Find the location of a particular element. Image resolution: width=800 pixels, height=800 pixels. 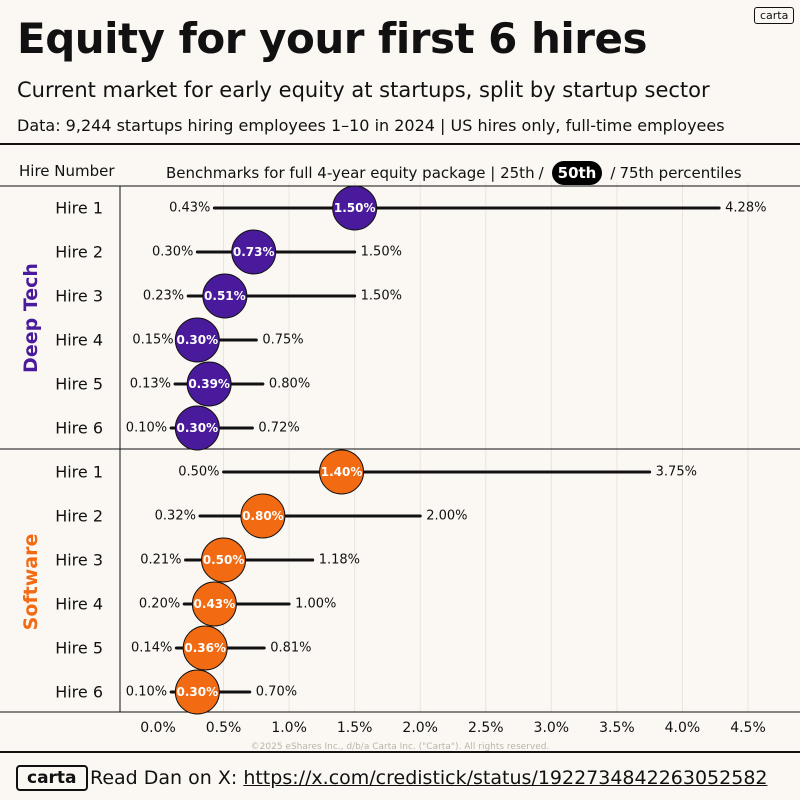

footer-divider is located at coordinates (400, 752).